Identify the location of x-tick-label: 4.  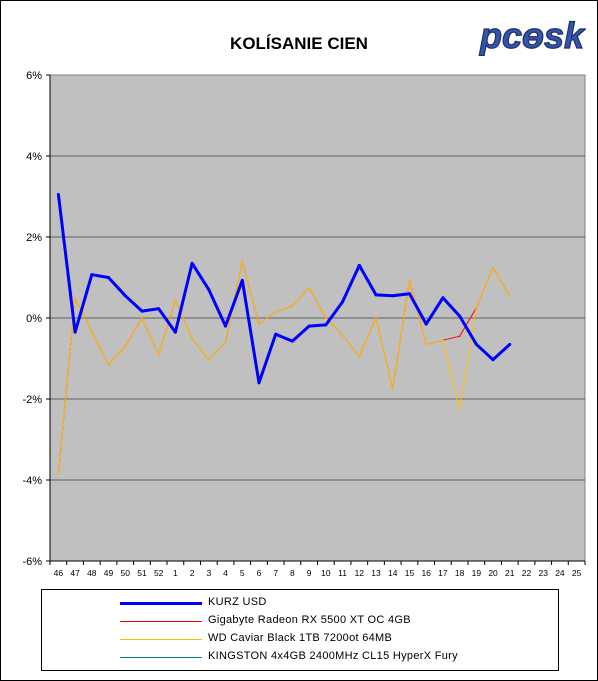
(225, 573).